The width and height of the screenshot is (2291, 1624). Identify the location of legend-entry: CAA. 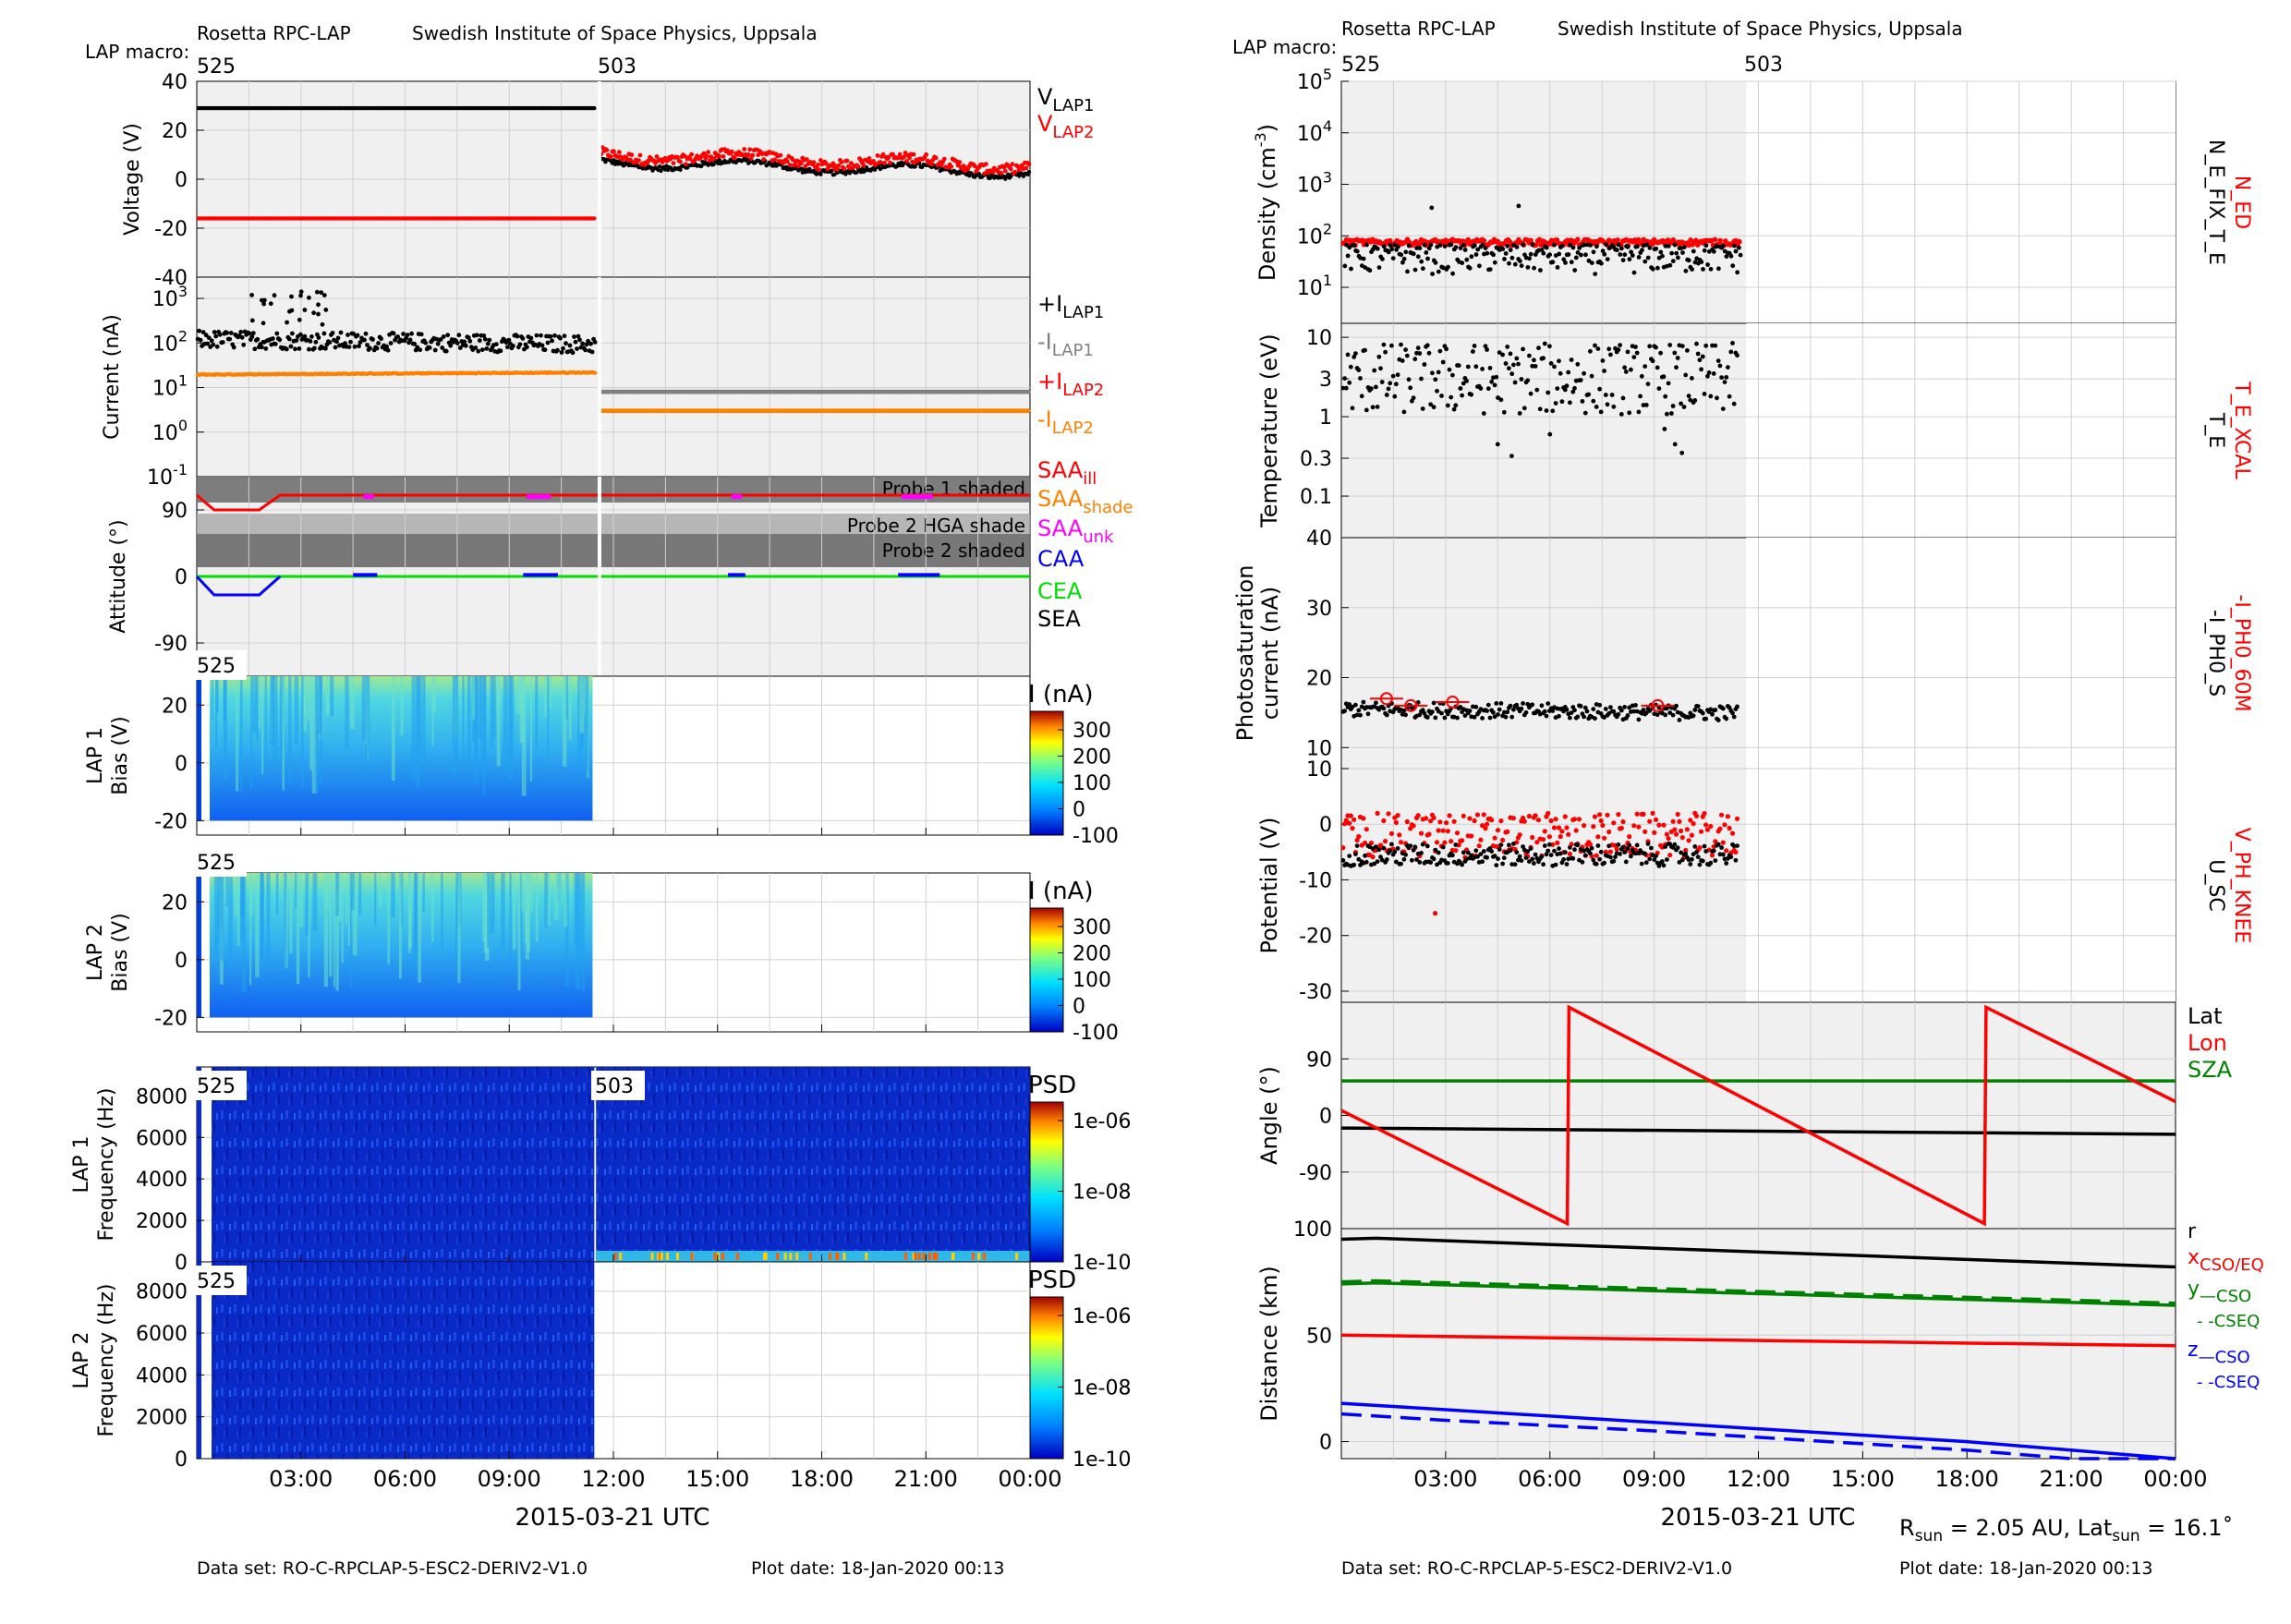
(1061, 559).